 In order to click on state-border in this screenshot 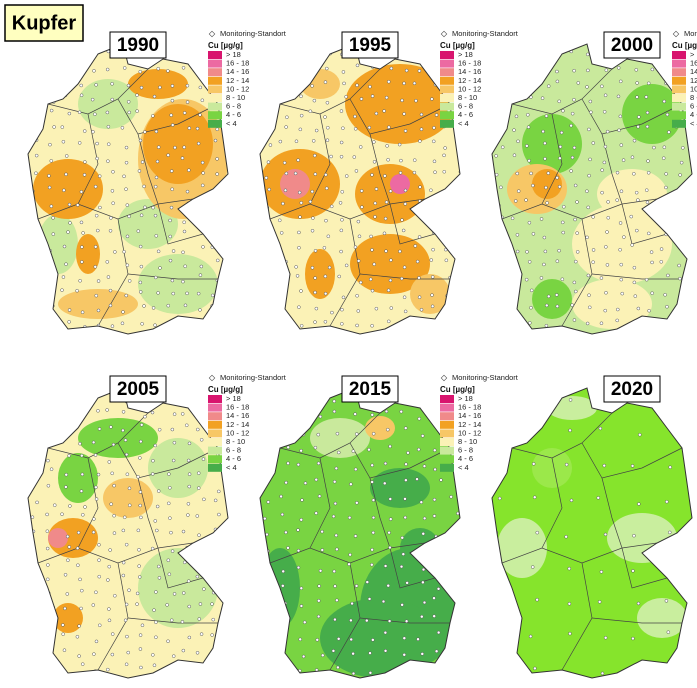, I will do `click(172, 276)`.